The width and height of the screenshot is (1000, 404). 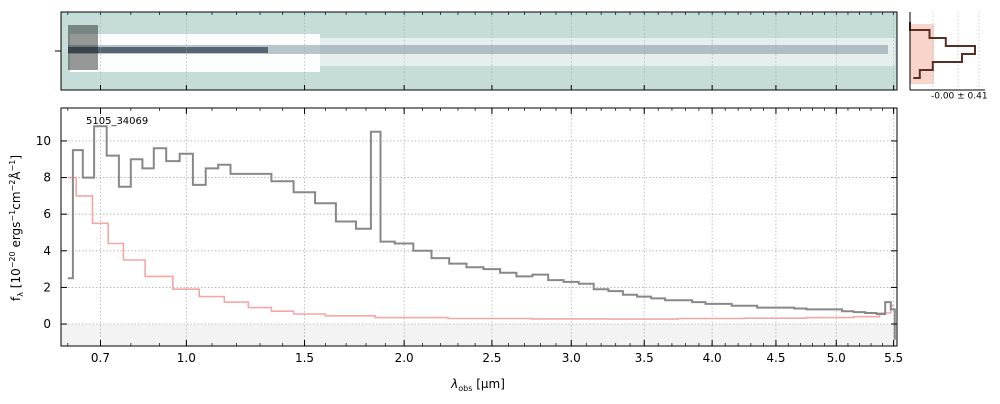 What do you see at coordinates (775, 358) in the screenshot?
I see `x-tick-label: 4.5` at bounding box center [775, 358].